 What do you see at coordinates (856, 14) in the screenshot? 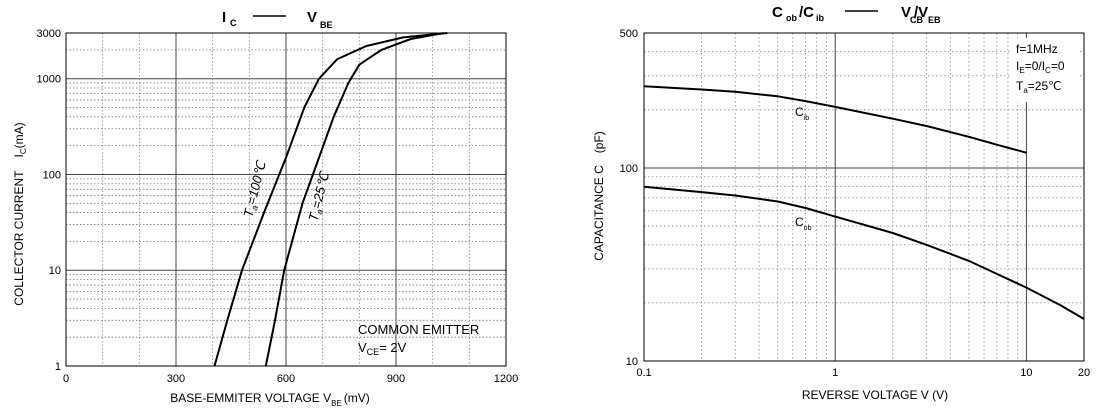
I see `right-title: C ob /C ib V CB /V EB` at bounding box center [856, 14].